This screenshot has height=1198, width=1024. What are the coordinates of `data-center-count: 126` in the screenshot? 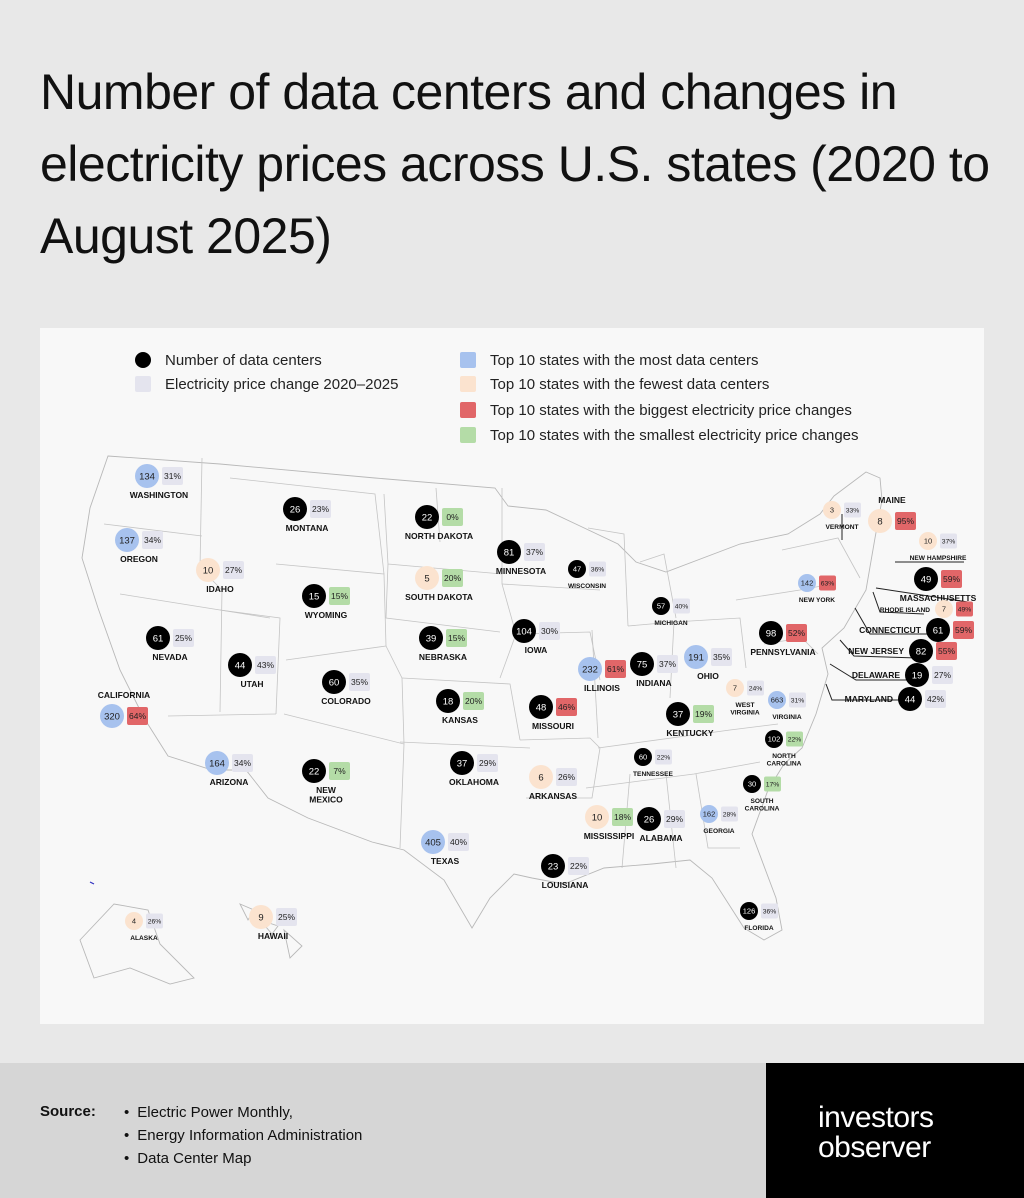 It's located at (749, 911).